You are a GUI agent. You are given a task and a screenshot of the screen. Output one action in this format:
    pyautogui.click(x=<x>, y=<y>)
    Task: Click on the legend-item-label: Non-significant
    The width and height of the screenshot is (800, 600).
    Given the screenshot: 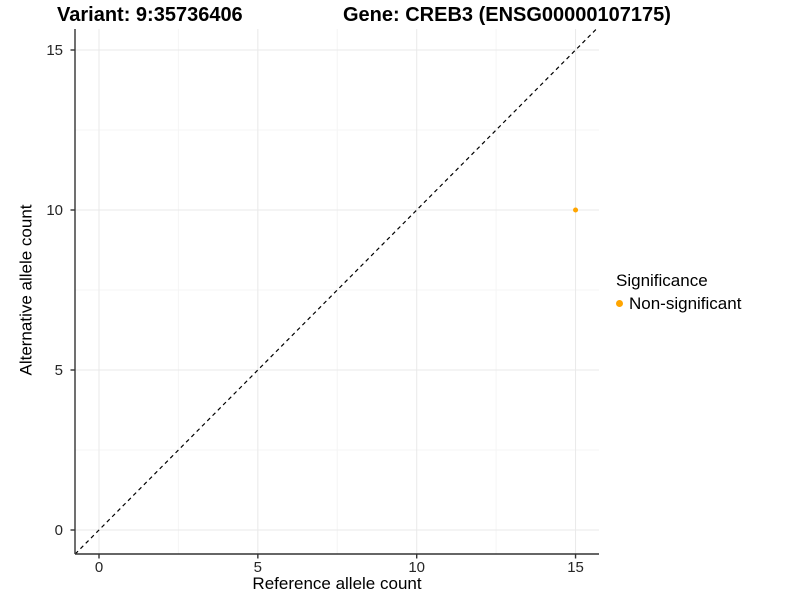 What is the action you would take?
    pyautogui.click(x=685, y=303)
    